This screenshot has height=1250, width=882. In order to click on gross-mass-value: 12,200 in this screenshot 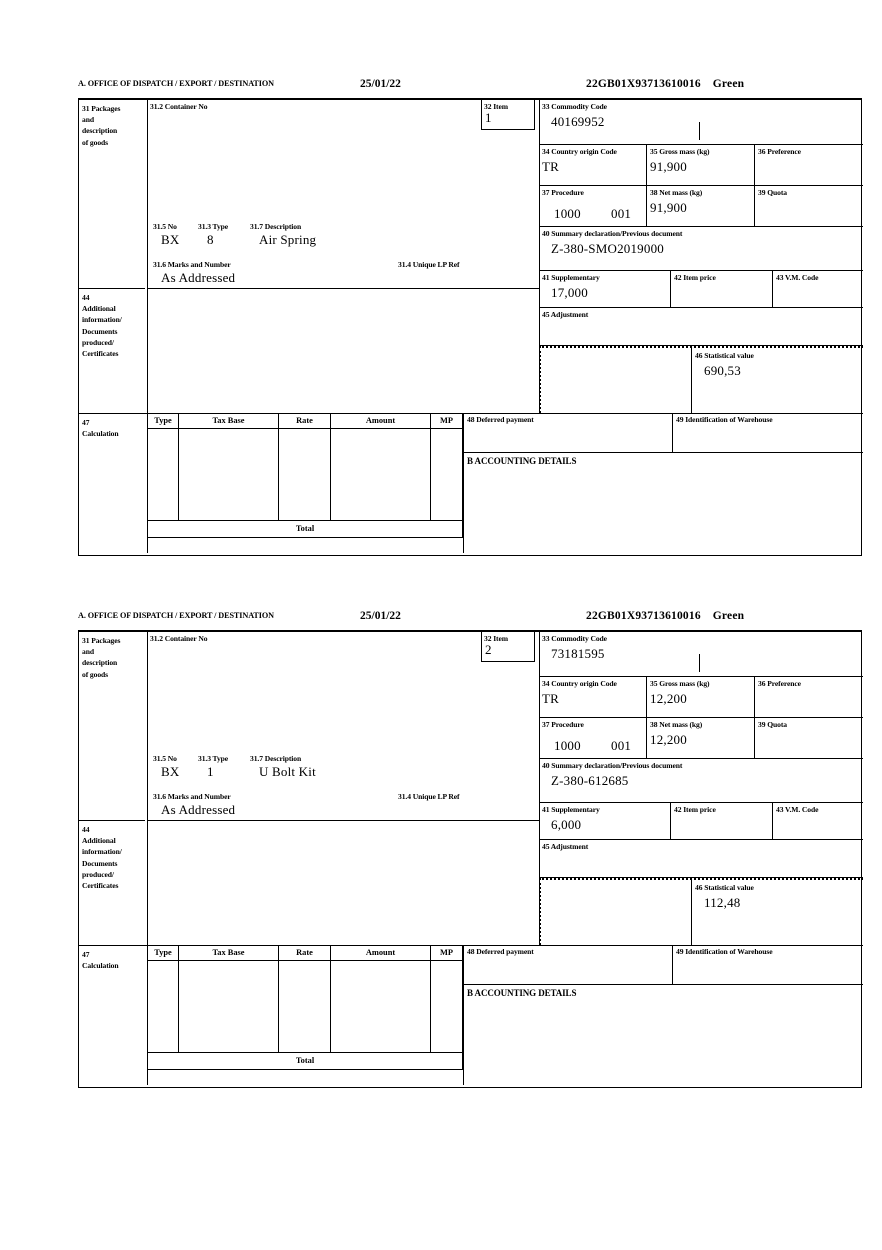, I will do `click(668, 698)`.